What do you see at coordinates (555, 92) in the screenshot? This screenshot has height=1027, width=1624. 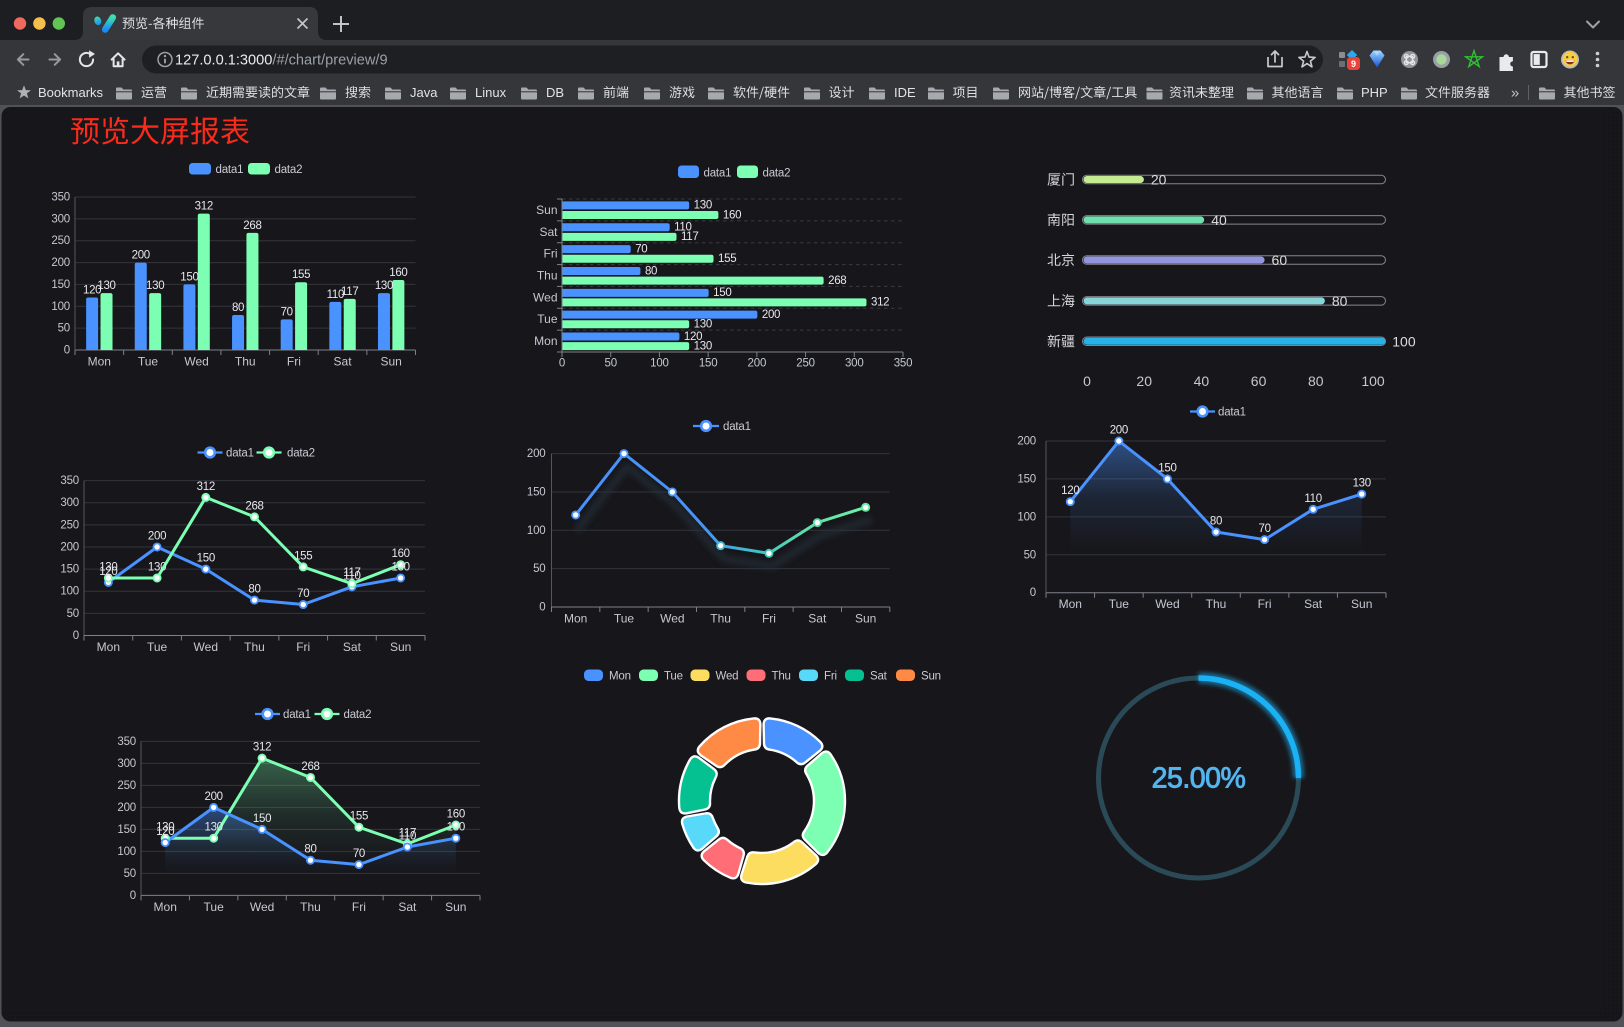 I see `svg-text: DB` at bounding box center [555, 92].